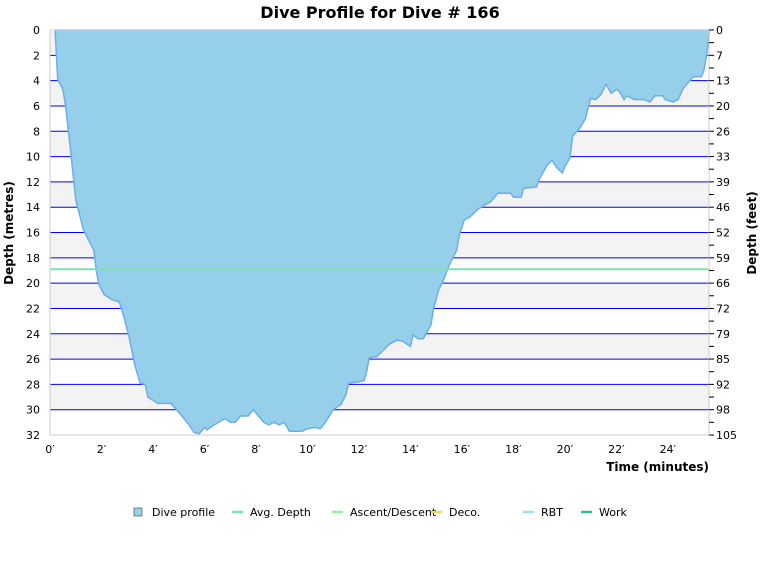  I want to click on y-tick-label: 32, so click(33, 435).